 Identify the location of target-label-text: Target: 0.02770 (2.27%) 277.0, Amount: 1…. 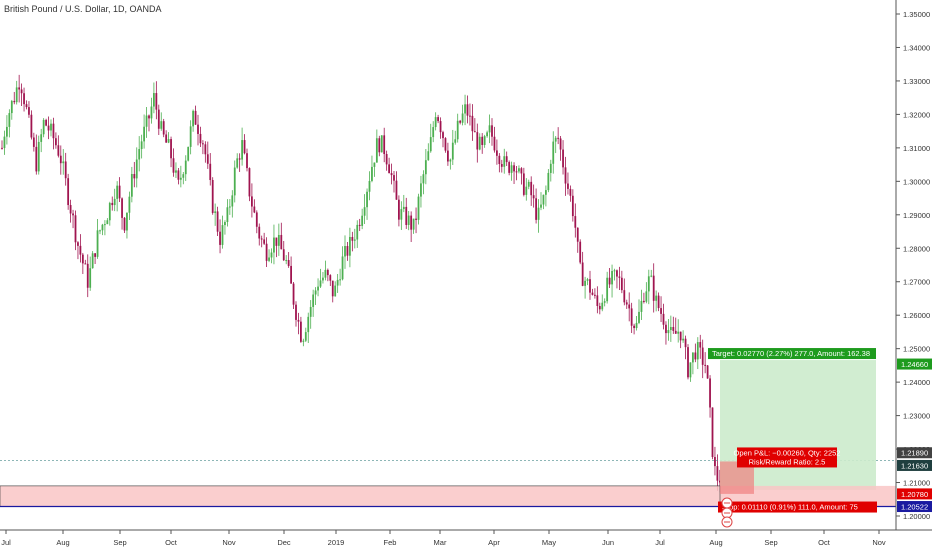
(791, 353).